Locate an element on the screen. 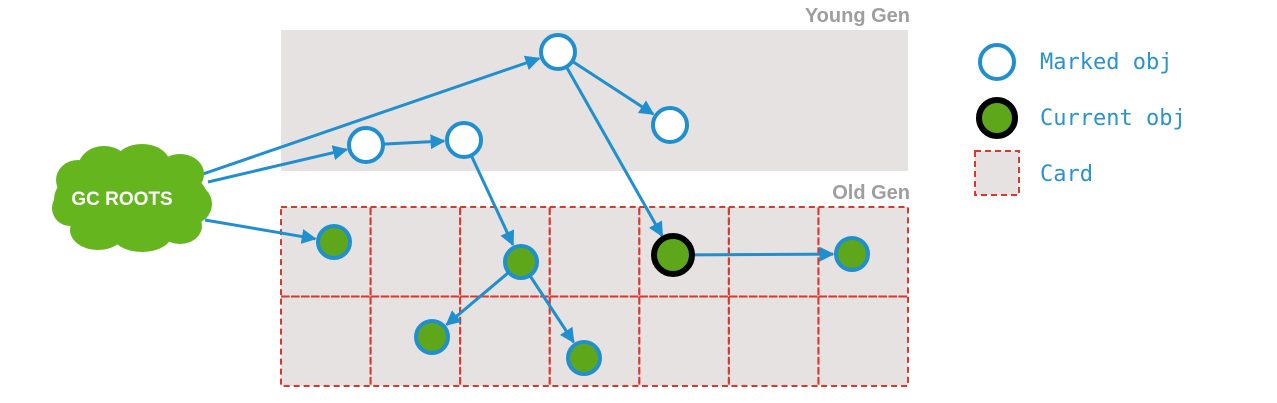  legend-card-label: Card is located at coordinates (1066, 174).